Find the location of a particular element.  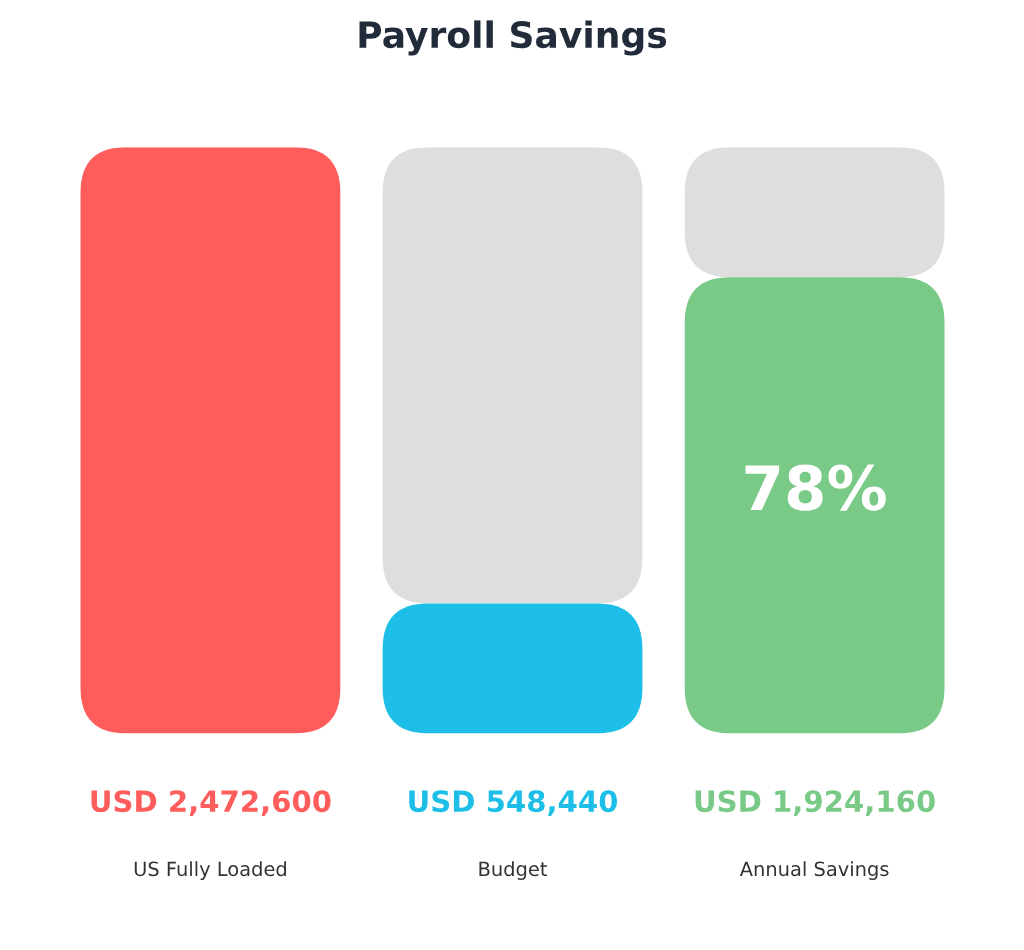

x-tick-label: US Fully Loaded is located at coordinates (210, 870).